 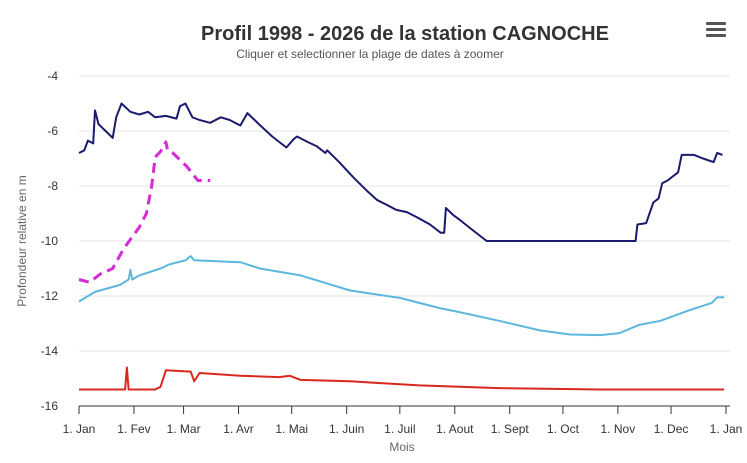 I want to click on y-tick-label: -10, so click(x=50, y=241).